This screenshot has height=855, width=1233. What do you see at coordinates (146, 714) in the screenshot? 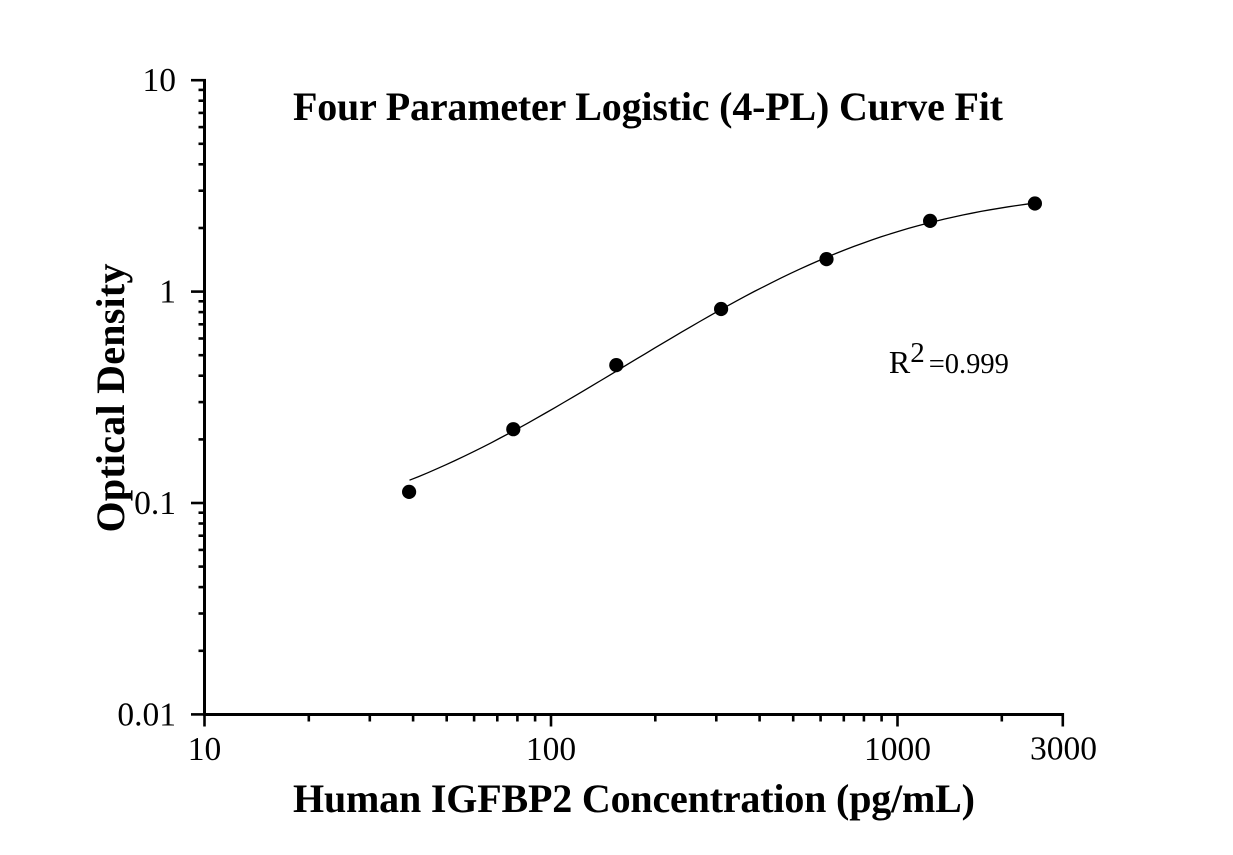
I see `svg-text: 0.01` at bounding box center [146, 714].